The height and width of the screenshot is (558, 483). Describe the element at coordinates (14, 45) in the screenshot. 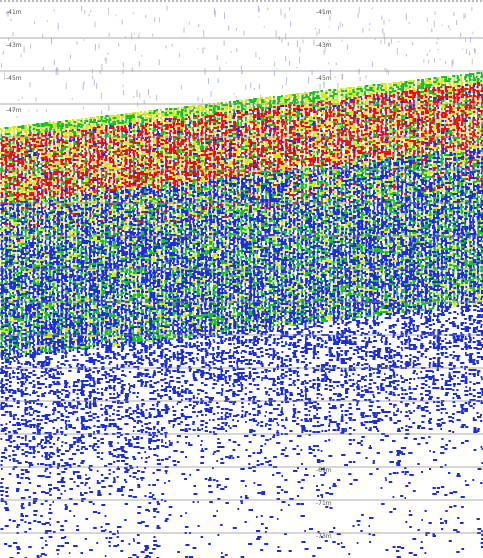

I see `depth-label-left: -43m` at that location.